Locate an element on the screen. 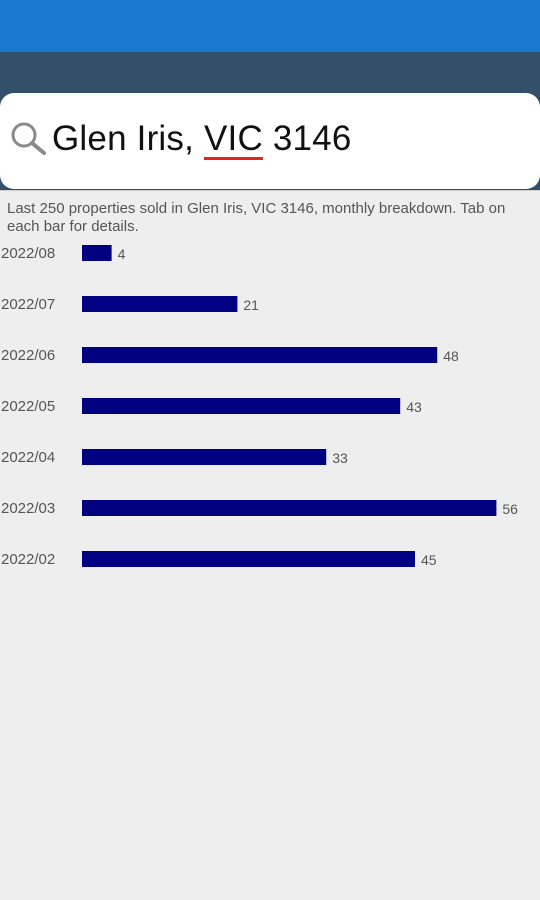  search-icon is located at coordinates (29, 138).